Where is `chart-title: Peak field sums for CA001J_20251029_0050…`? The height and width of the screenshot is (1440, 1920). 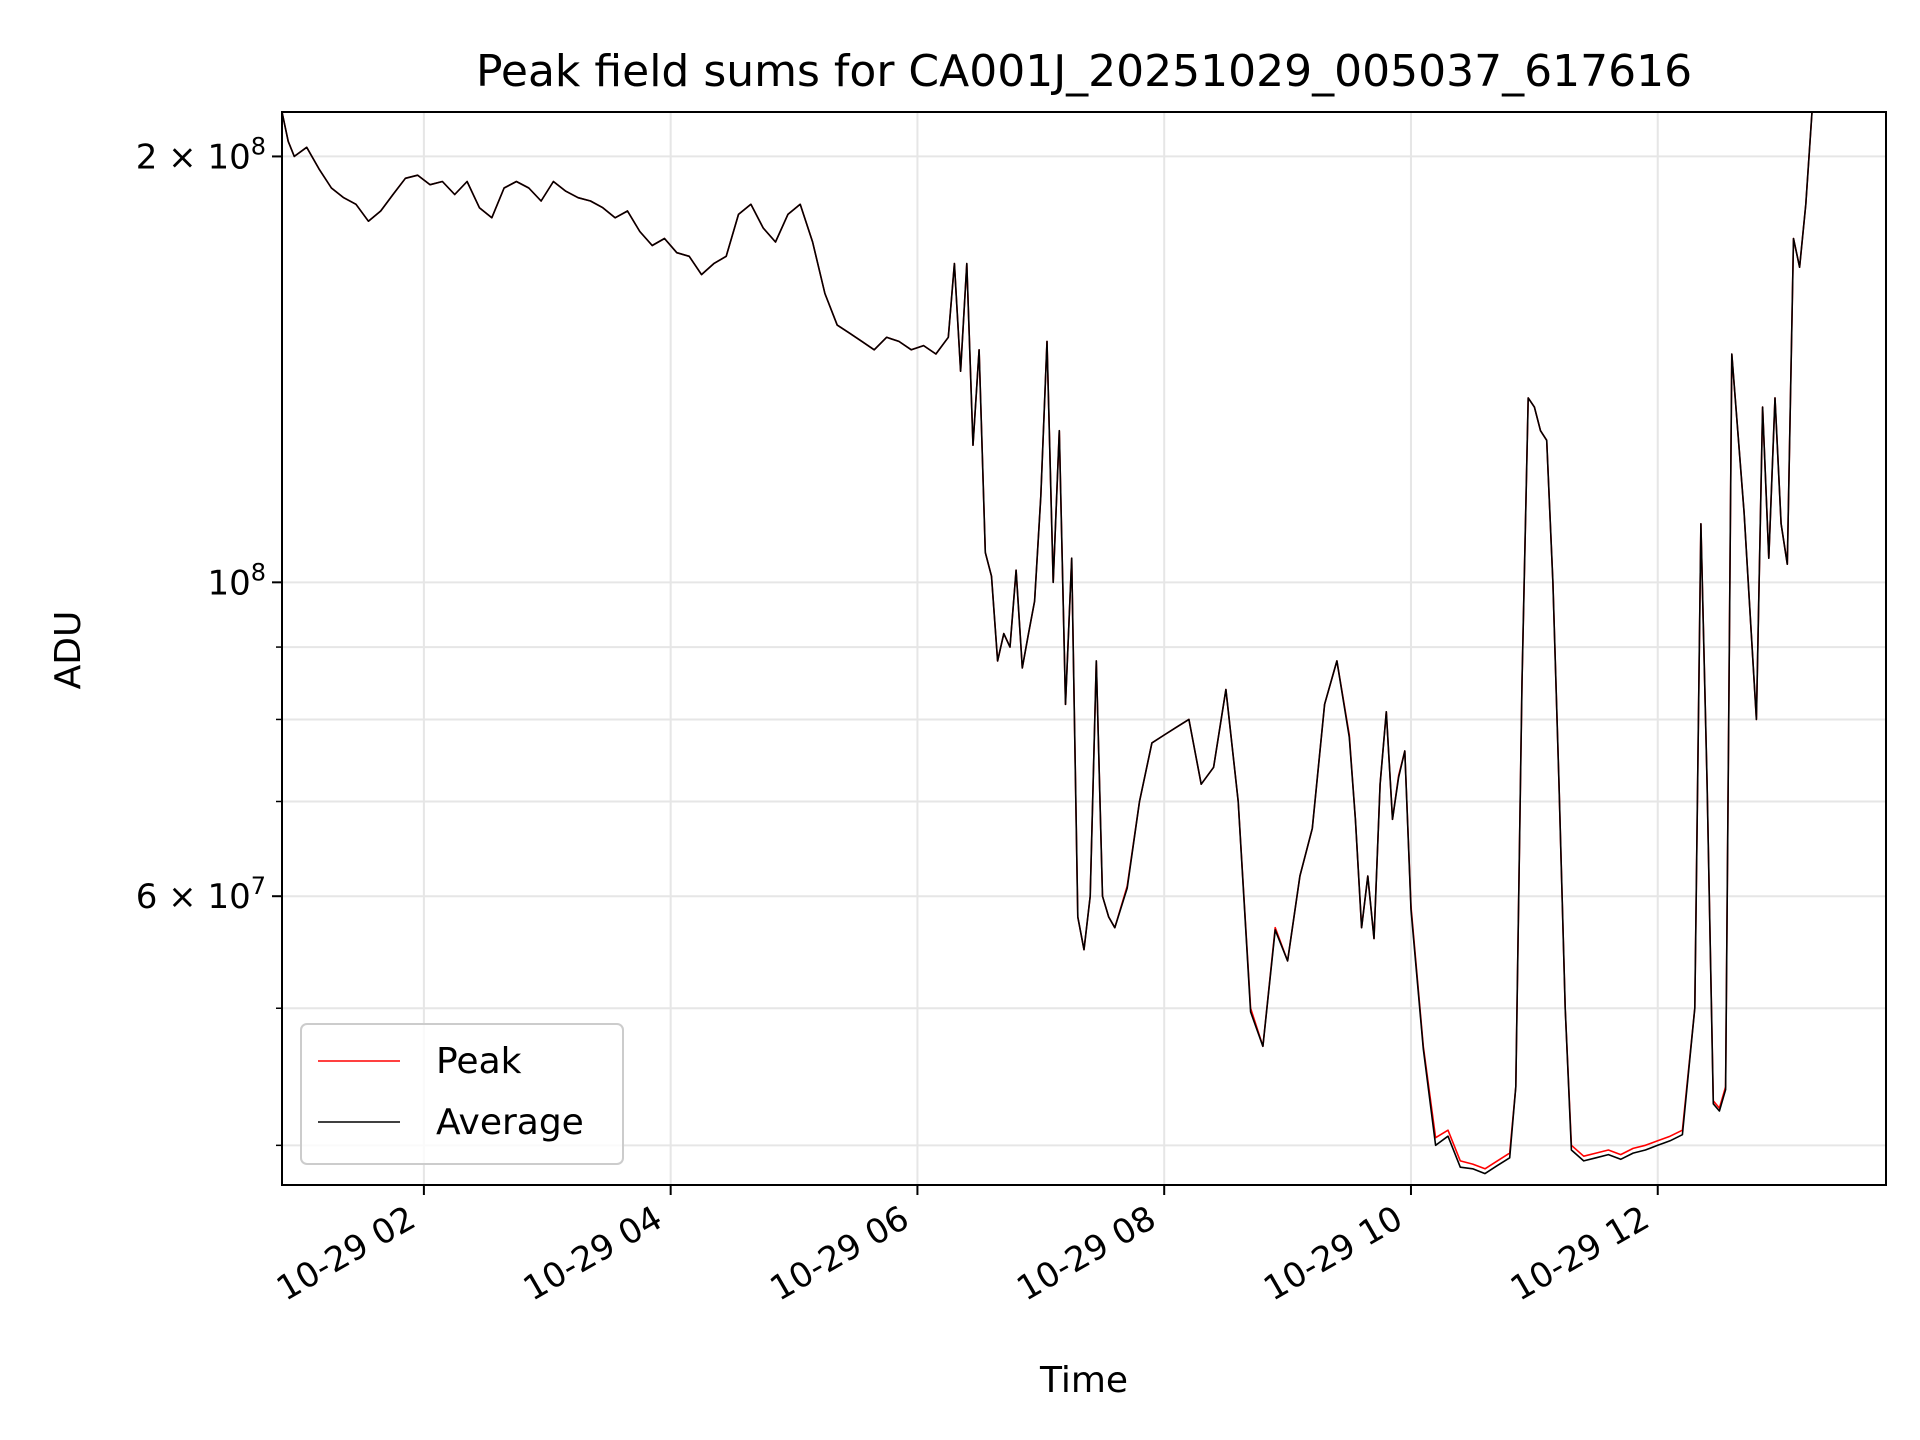 chart-title: Peak field sums for CA001J_20251029_0050… is located at coordinates (1084, 71).